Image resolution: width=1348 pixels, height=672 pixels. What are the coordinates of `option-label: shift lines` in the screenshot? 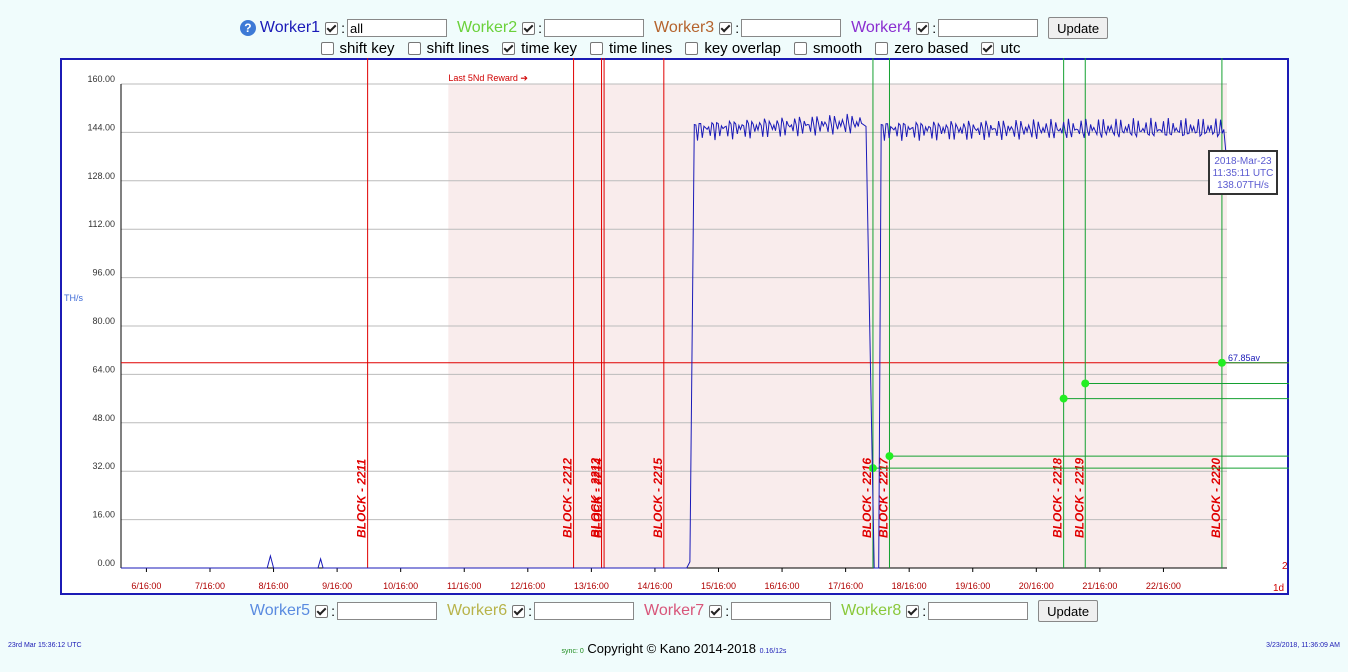 It's located at (458, 48).